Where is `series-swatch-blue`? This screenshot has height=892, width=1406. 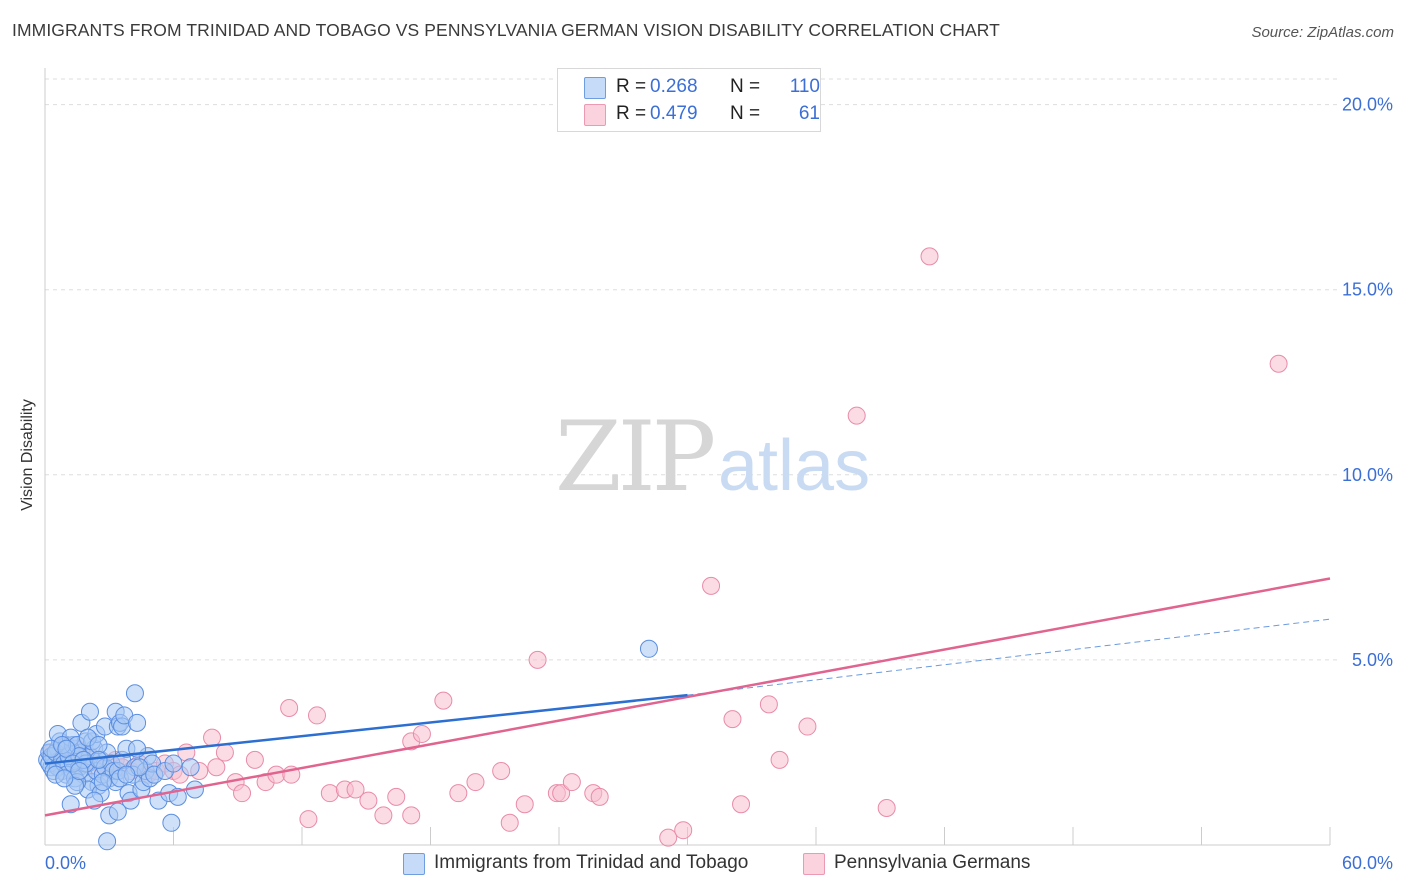 series-swatch-blue is located at coordinates (414, 864).